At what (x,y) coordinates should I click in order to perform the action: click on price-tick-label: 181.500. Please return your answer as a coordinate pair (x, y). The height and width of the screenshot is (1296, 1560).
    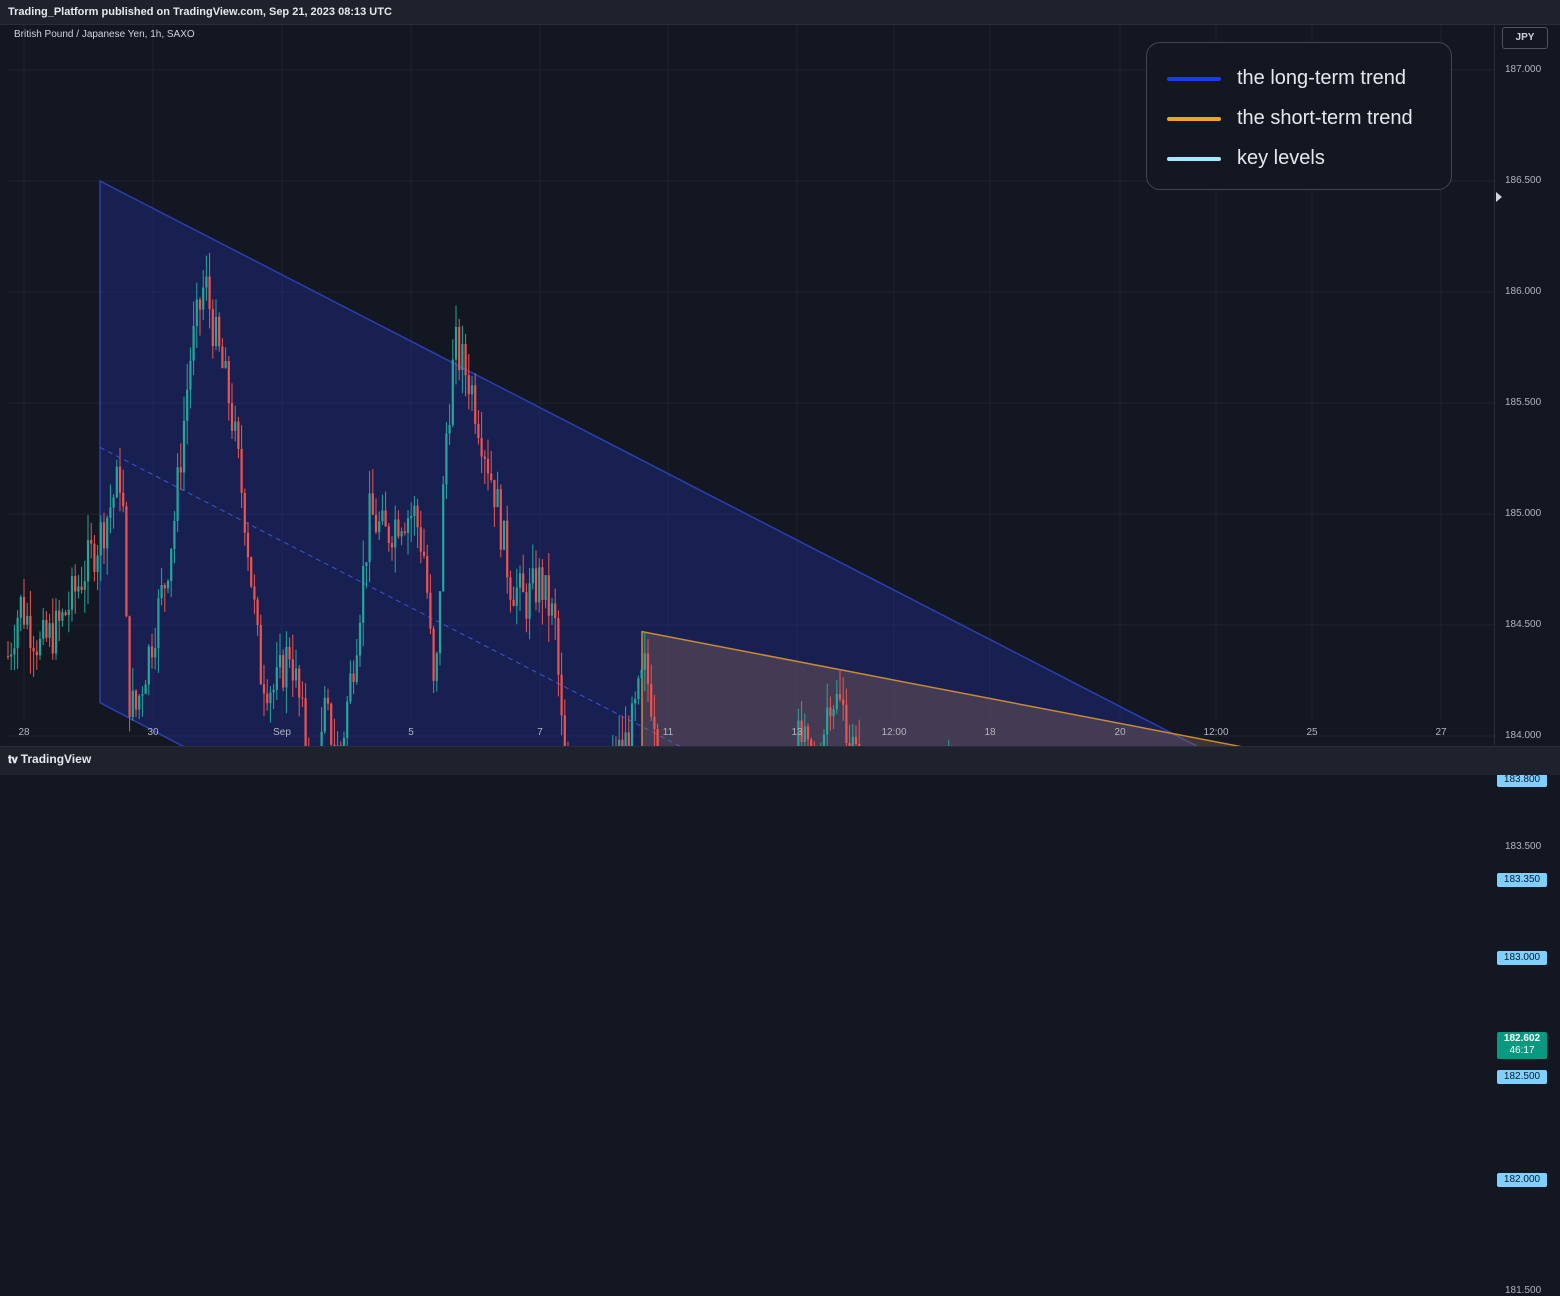
    Looking at the image, I should click on (1523, 1290).